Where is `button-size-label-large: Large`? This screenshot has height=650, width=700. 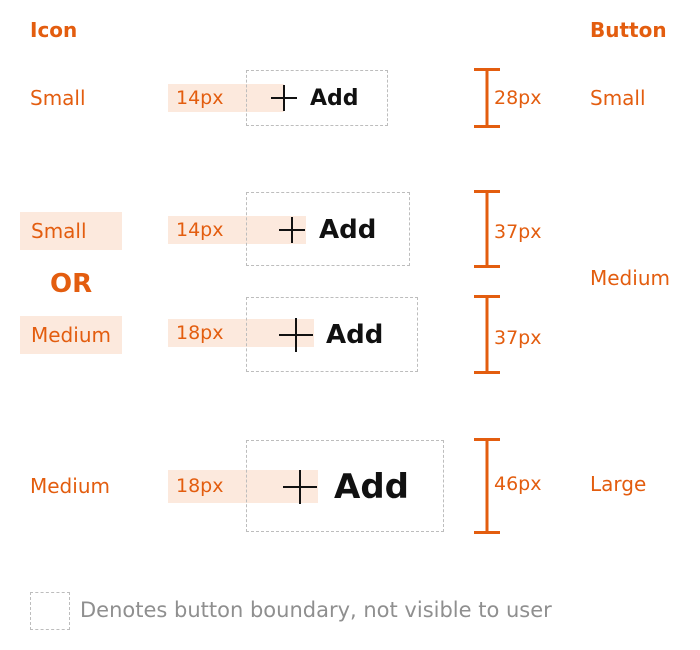 button-size-label-large: Large is located at coordinates (618, 484).